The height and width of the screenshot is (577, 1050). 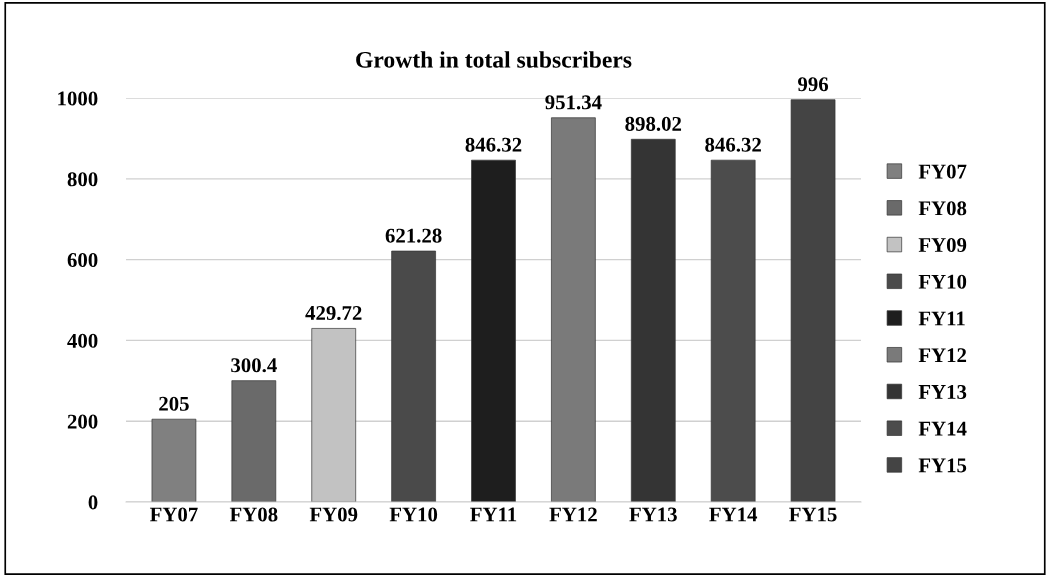 What do you see at coordinates (494, 59) in the screenshot?
I see `chart-title: Growth in total subscribers` at bounding box center [494, 59].